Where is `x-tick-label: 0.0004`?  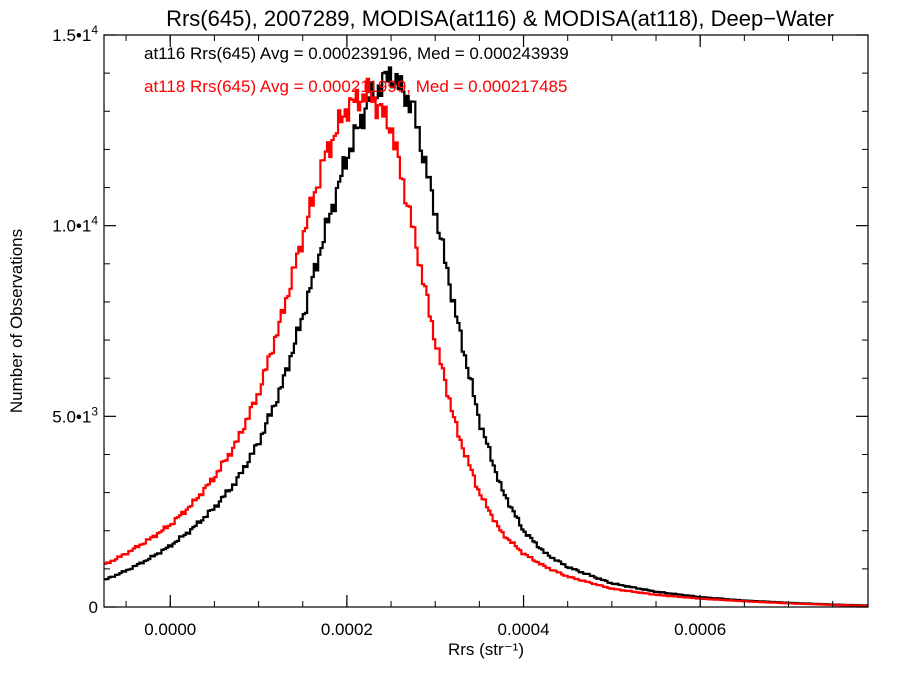 x-tick-label: 0.0004 is located at coordinates (524, 629).